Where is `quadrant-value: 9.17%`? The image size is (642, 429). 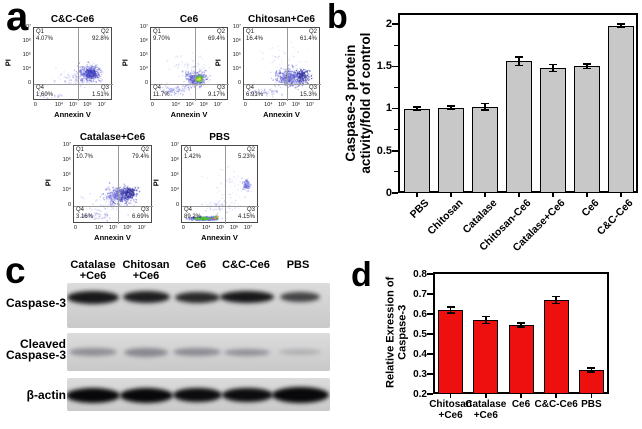 quadrant-value: 9.17% is located at coordinates (216, 95).